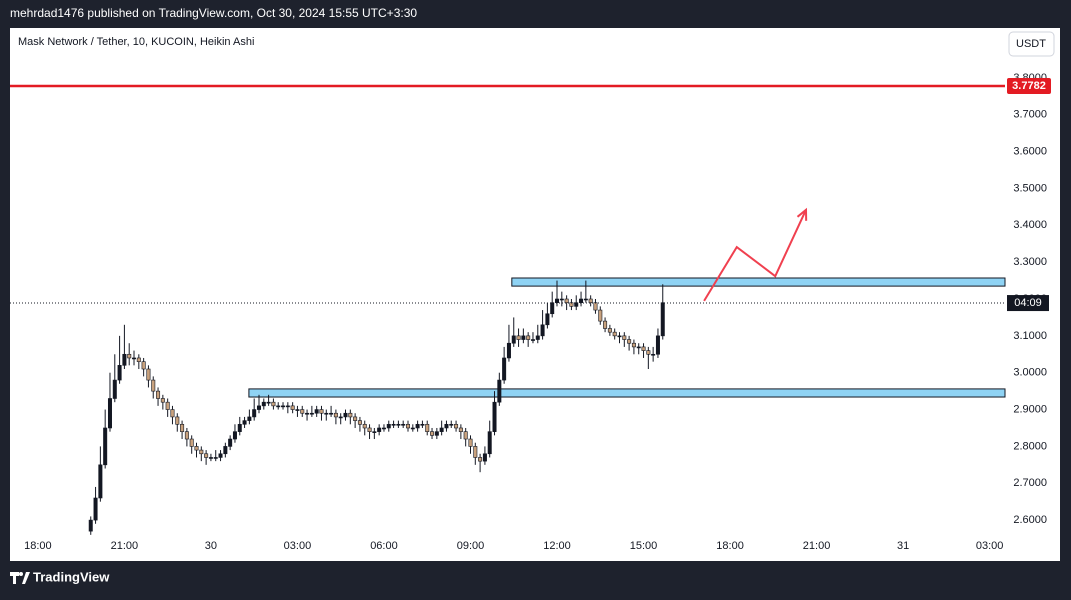  Describe the element at coordinates (1030, 152) in the screenshot. I see `y-tick-label: 3.6000` at that location.